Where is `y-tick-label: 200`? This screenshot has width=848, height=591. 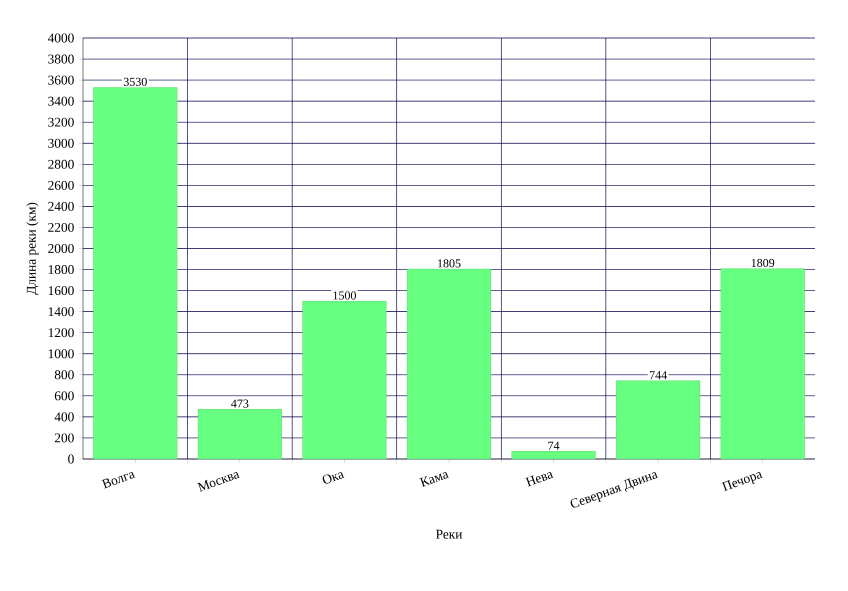 y-tick-label: 200 is located at coordinates (64, 437).